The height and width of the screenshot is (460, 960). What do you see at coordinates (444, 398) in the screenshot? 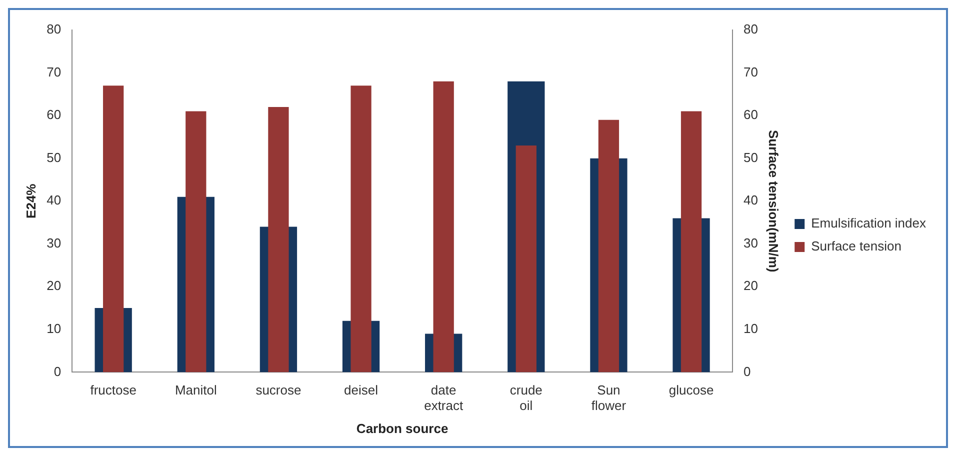
I see `x-tick-label: date extract` at bounding box center [444, 398].